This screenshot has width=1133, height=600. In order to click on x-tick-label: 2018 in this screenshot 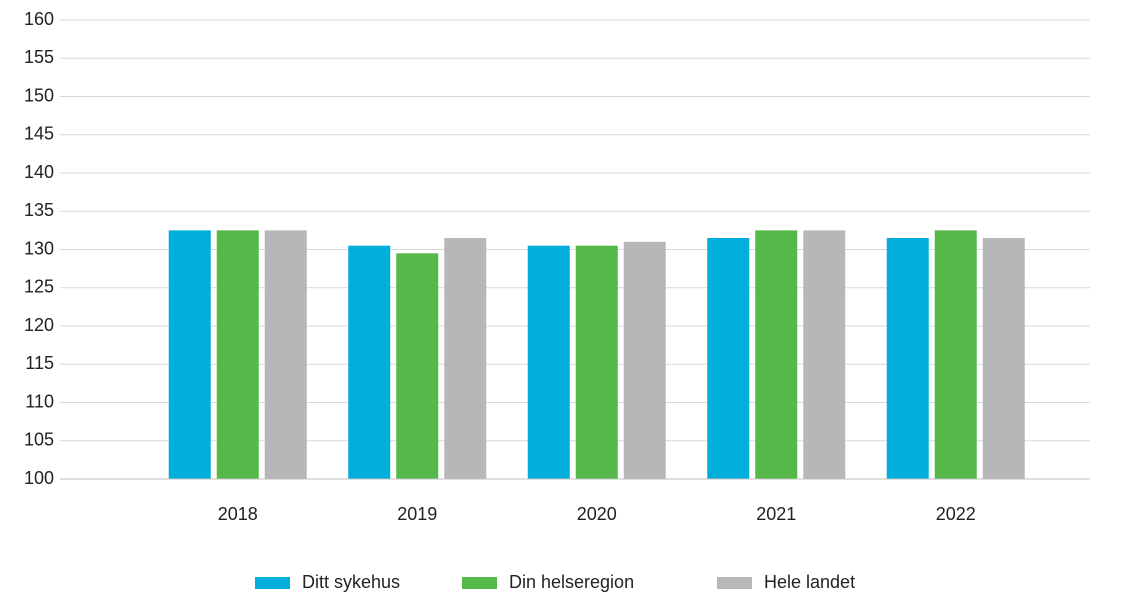, I will do `click(238, 514)`.